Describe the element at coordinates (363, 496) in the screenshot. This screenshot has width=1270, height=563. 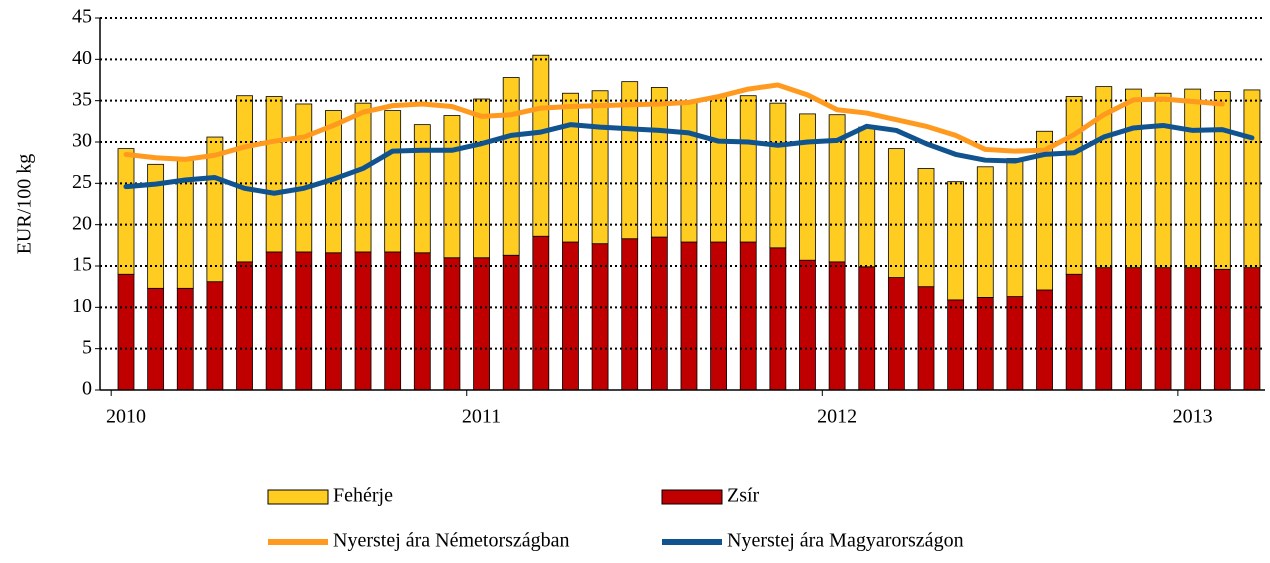
I see `legend-label: Fehérje` at that location.